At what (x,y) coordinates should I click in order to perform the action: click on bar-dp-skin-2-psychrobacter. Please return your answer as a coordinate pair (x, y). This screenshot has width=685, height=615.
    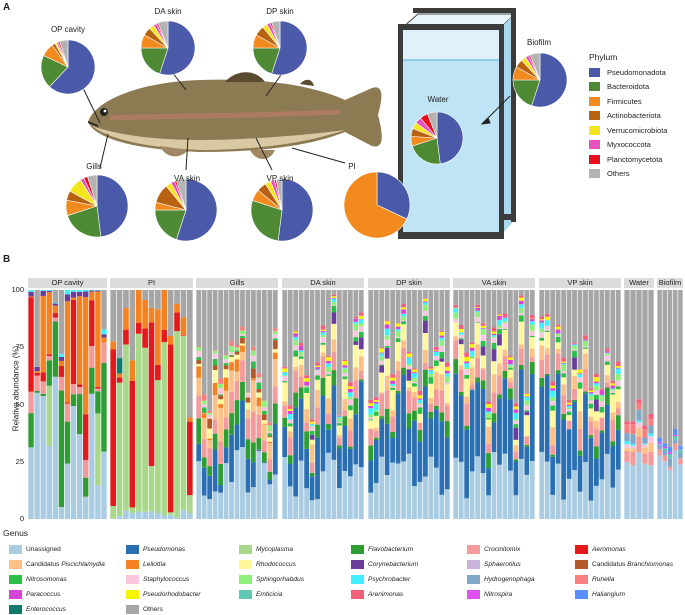
    Looking at the image, I should click on (376, 407).